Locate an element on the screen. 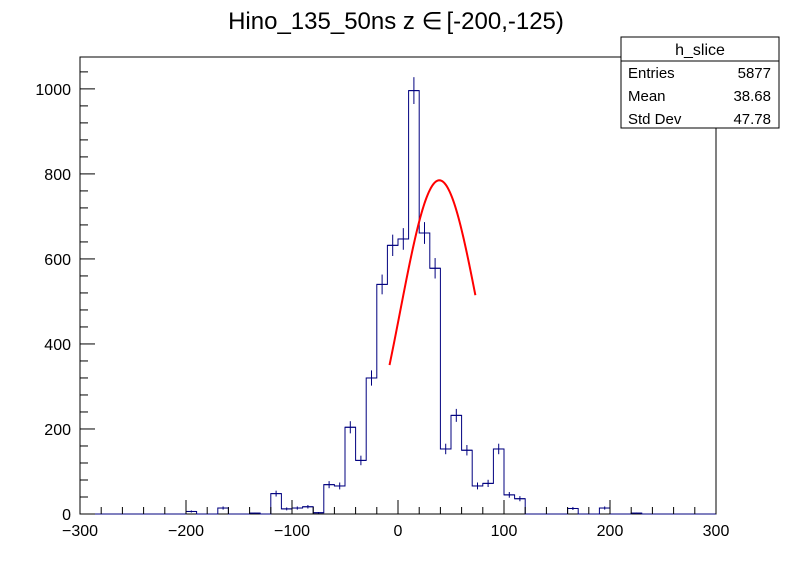  chart-title-main: Hino_135_50ns z is located at coordinates (324, 21).